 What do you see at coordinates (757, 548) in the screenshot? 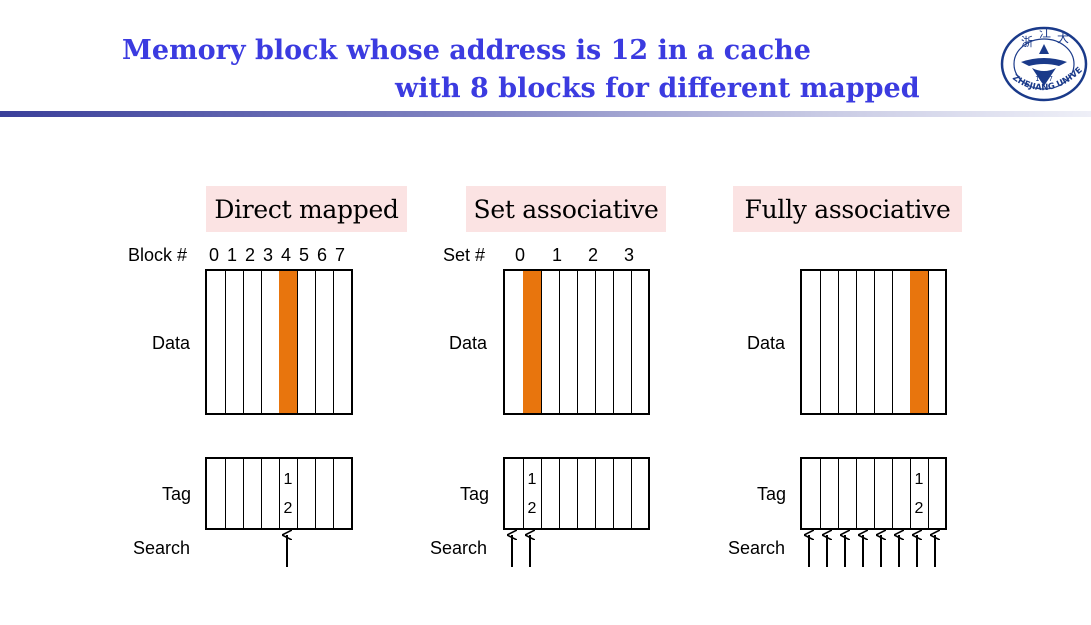
I see `fully-search-label: Search` at bounding box center [757, 548].